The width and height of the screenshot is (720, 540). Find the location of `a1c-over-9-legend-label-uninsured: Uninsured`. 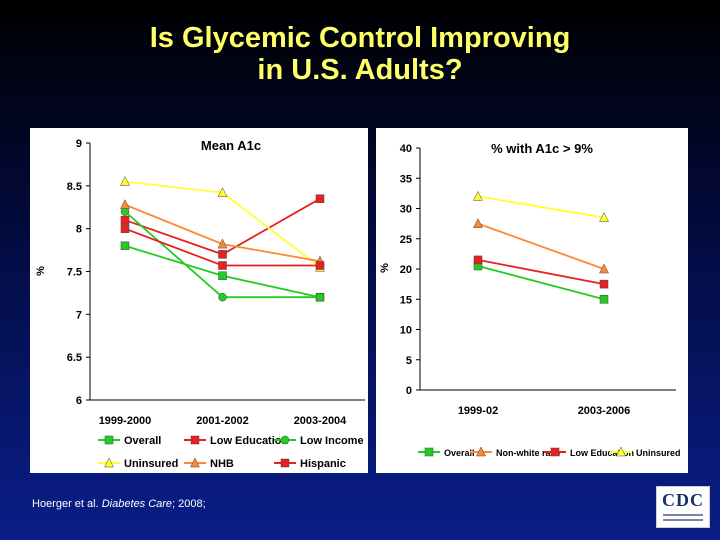

a1c-over-9-legend-label-uninsured: Uninsured is located at coordinates (658, 453).